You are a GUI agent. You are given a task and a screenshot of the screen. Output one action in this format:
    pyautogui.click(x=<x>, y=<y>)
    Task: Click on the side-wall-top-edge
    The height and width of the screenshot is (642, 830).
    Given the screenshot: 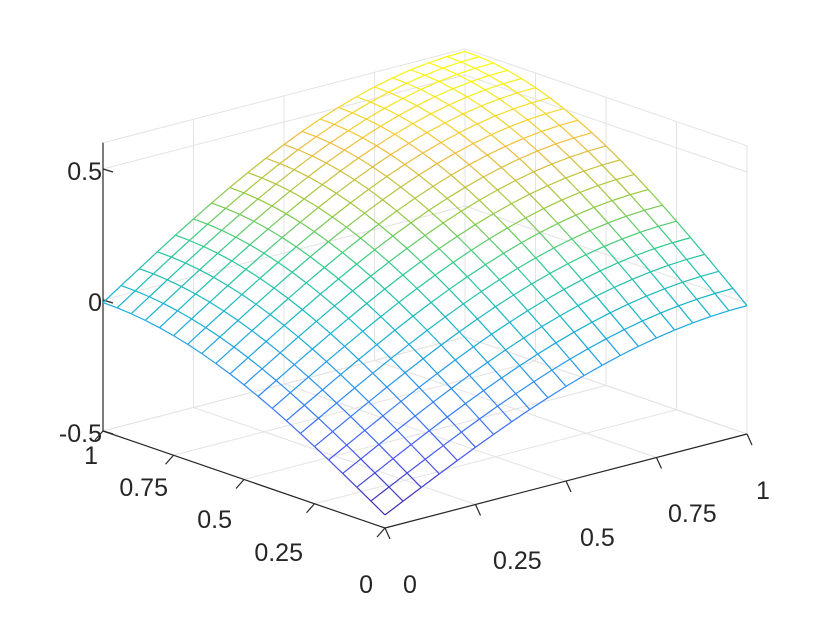 What is the action you would take?
    pyautogui.click(x=606, y=97)
    